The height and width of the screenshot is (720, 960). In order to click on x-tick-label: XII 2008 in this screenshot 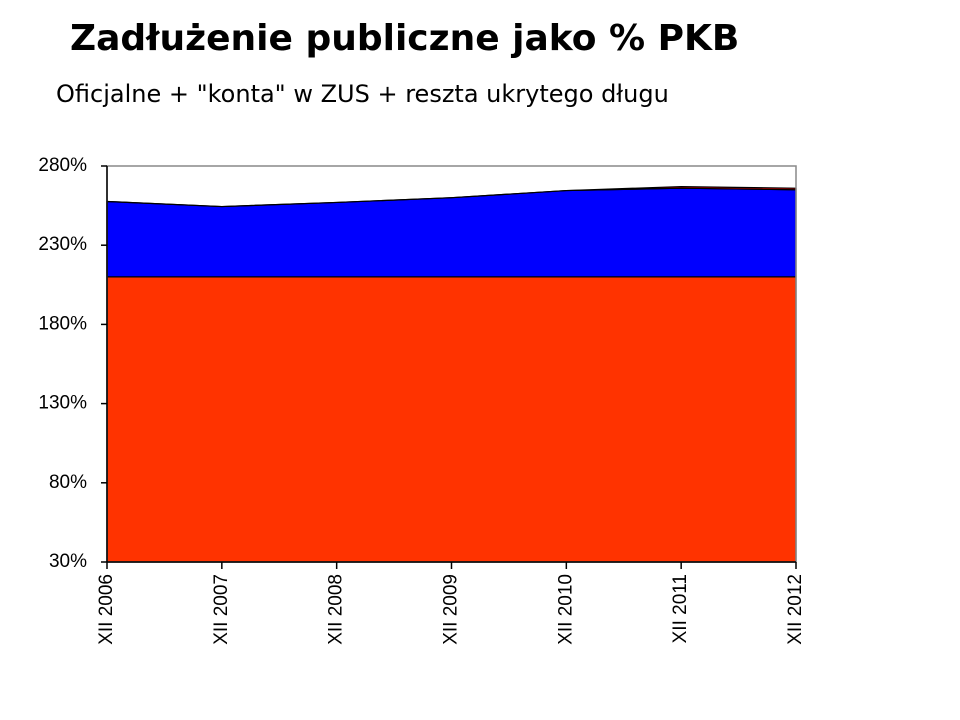, I will do `click(336, 609)`.